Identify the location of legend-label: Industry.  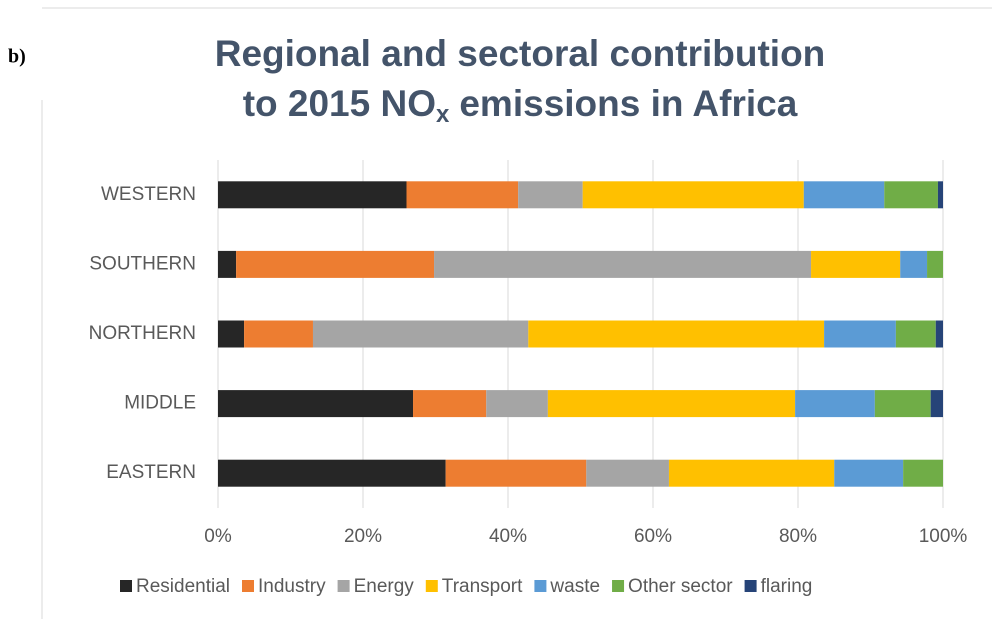
(292, 586).